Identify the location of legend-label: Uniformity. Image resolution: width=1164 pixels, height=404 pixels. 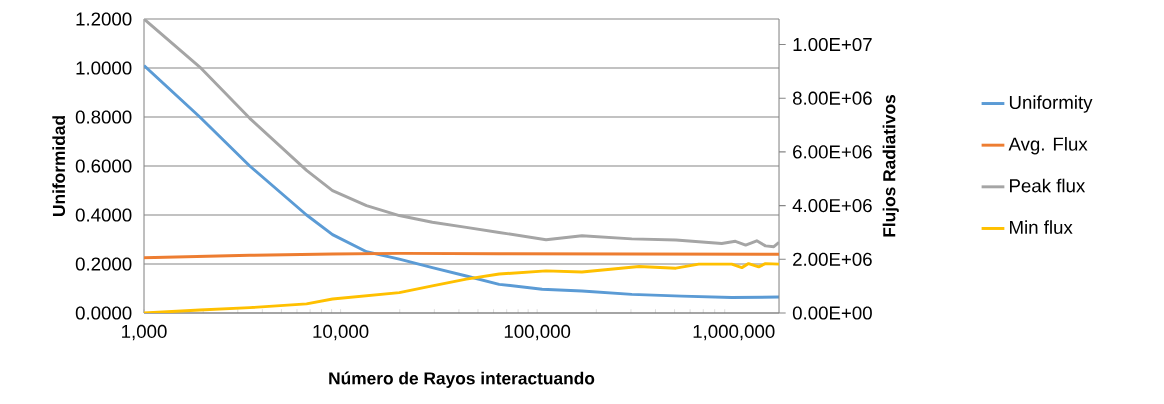
(1051, 104).